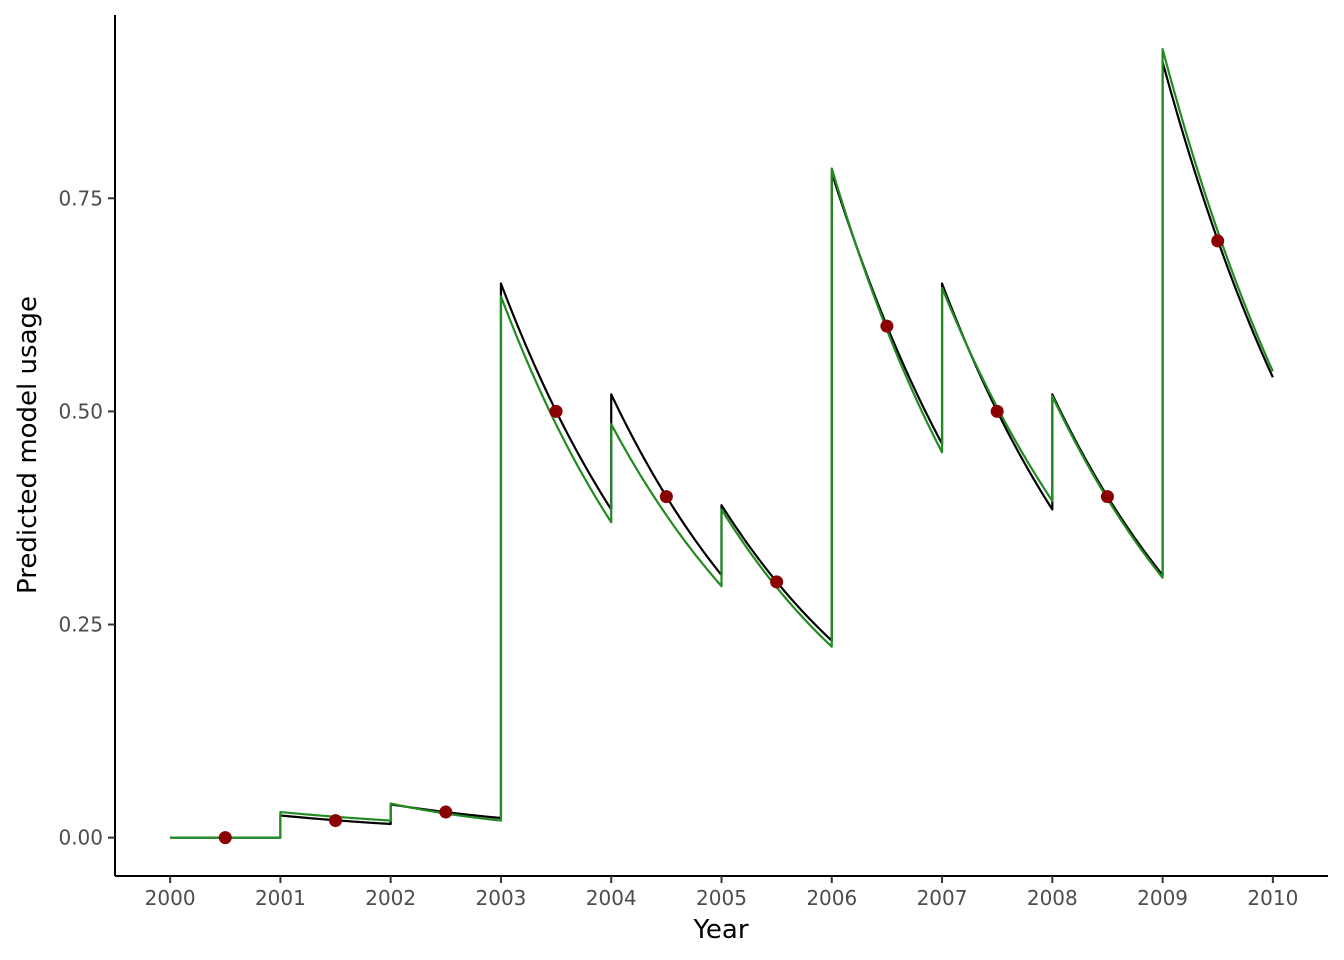 Image resolution: width=1344 pixels, height=960 pixels. What do you see at coordinates (280, 898) in the screenshot?
I see `x-tick-label: 2001` at bounding box center [280, 898].